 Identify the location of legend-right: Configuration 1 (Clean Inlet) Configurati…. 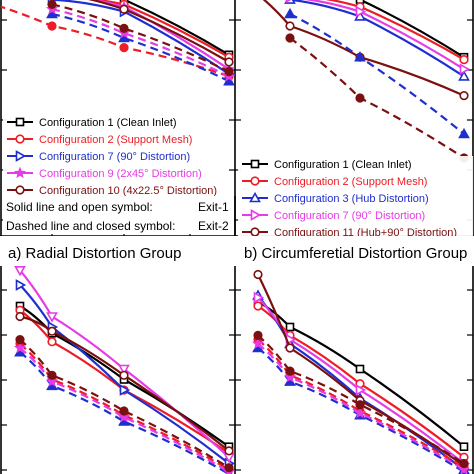
(355, 197).